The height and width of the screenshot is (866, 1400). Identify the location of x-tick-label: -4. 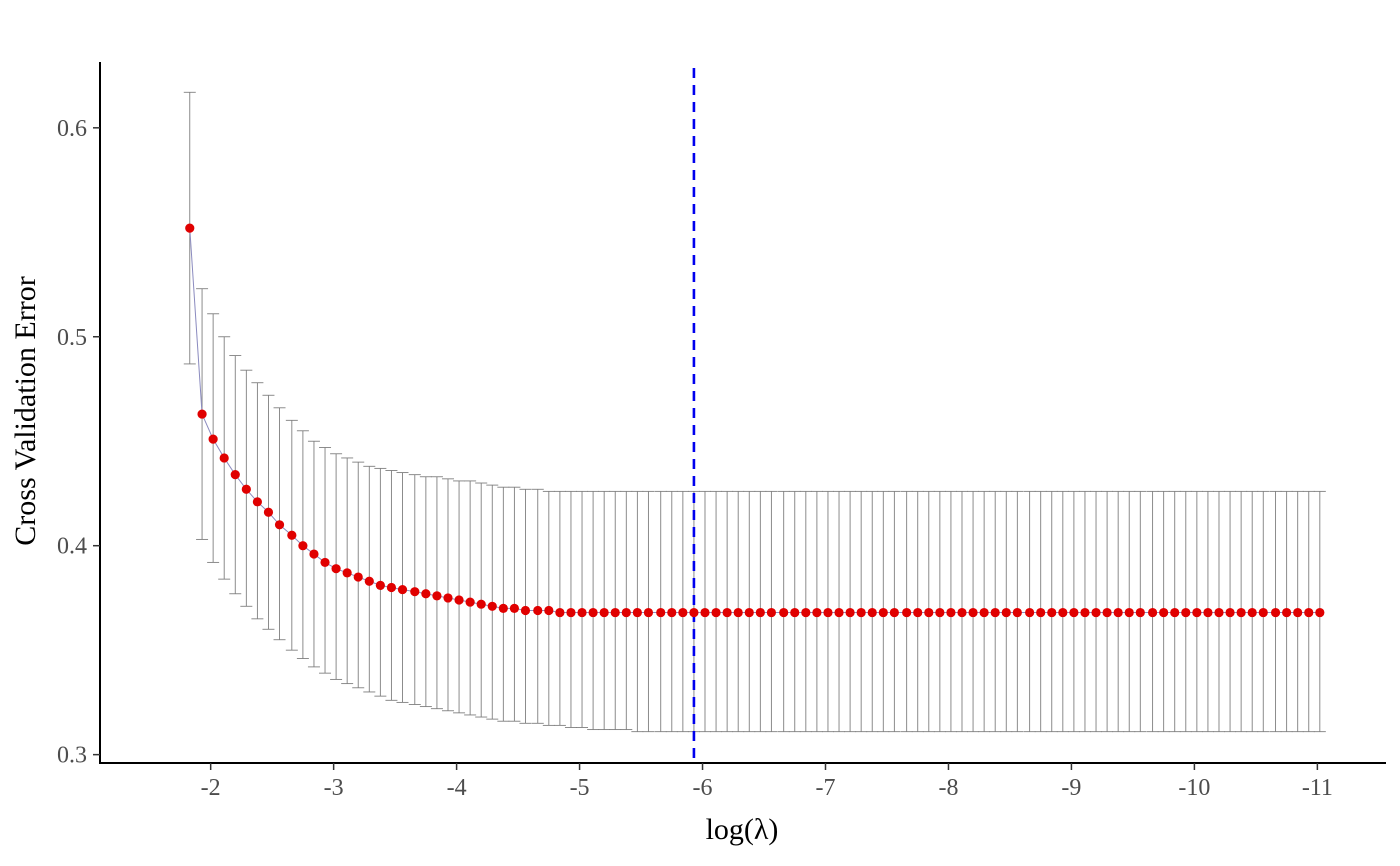
(457, 788).